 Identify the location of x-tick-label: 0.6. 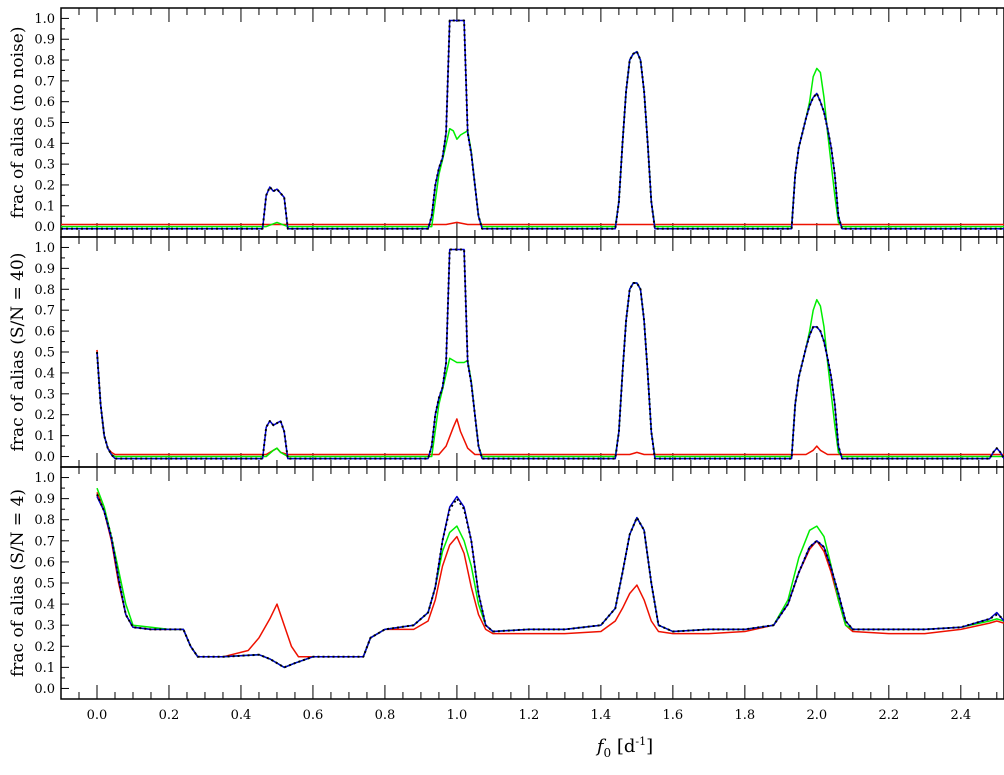
(313, 715).